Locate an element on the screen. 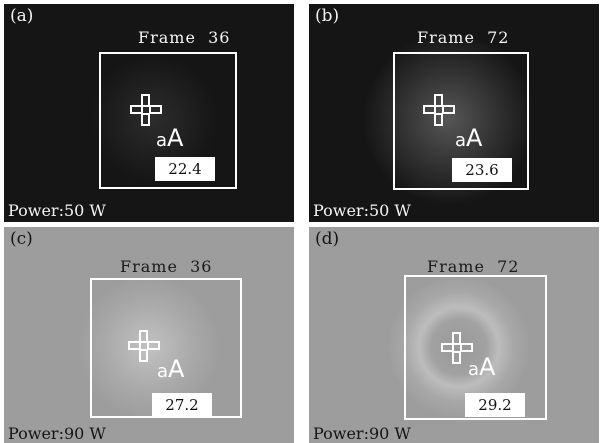  panel-label: (a) is located at coordinates (22, 16).